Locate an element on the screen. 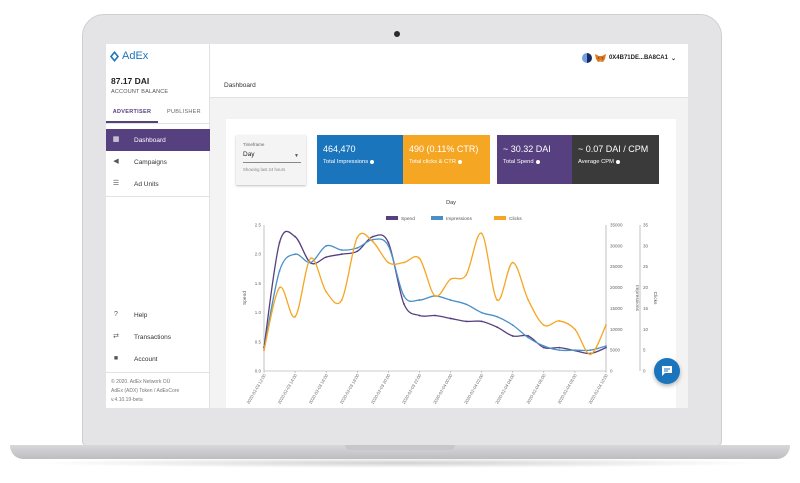  account-menu: 0X4B71DE...BA8CA1 ⌄ is located at coordinates (628, 58).